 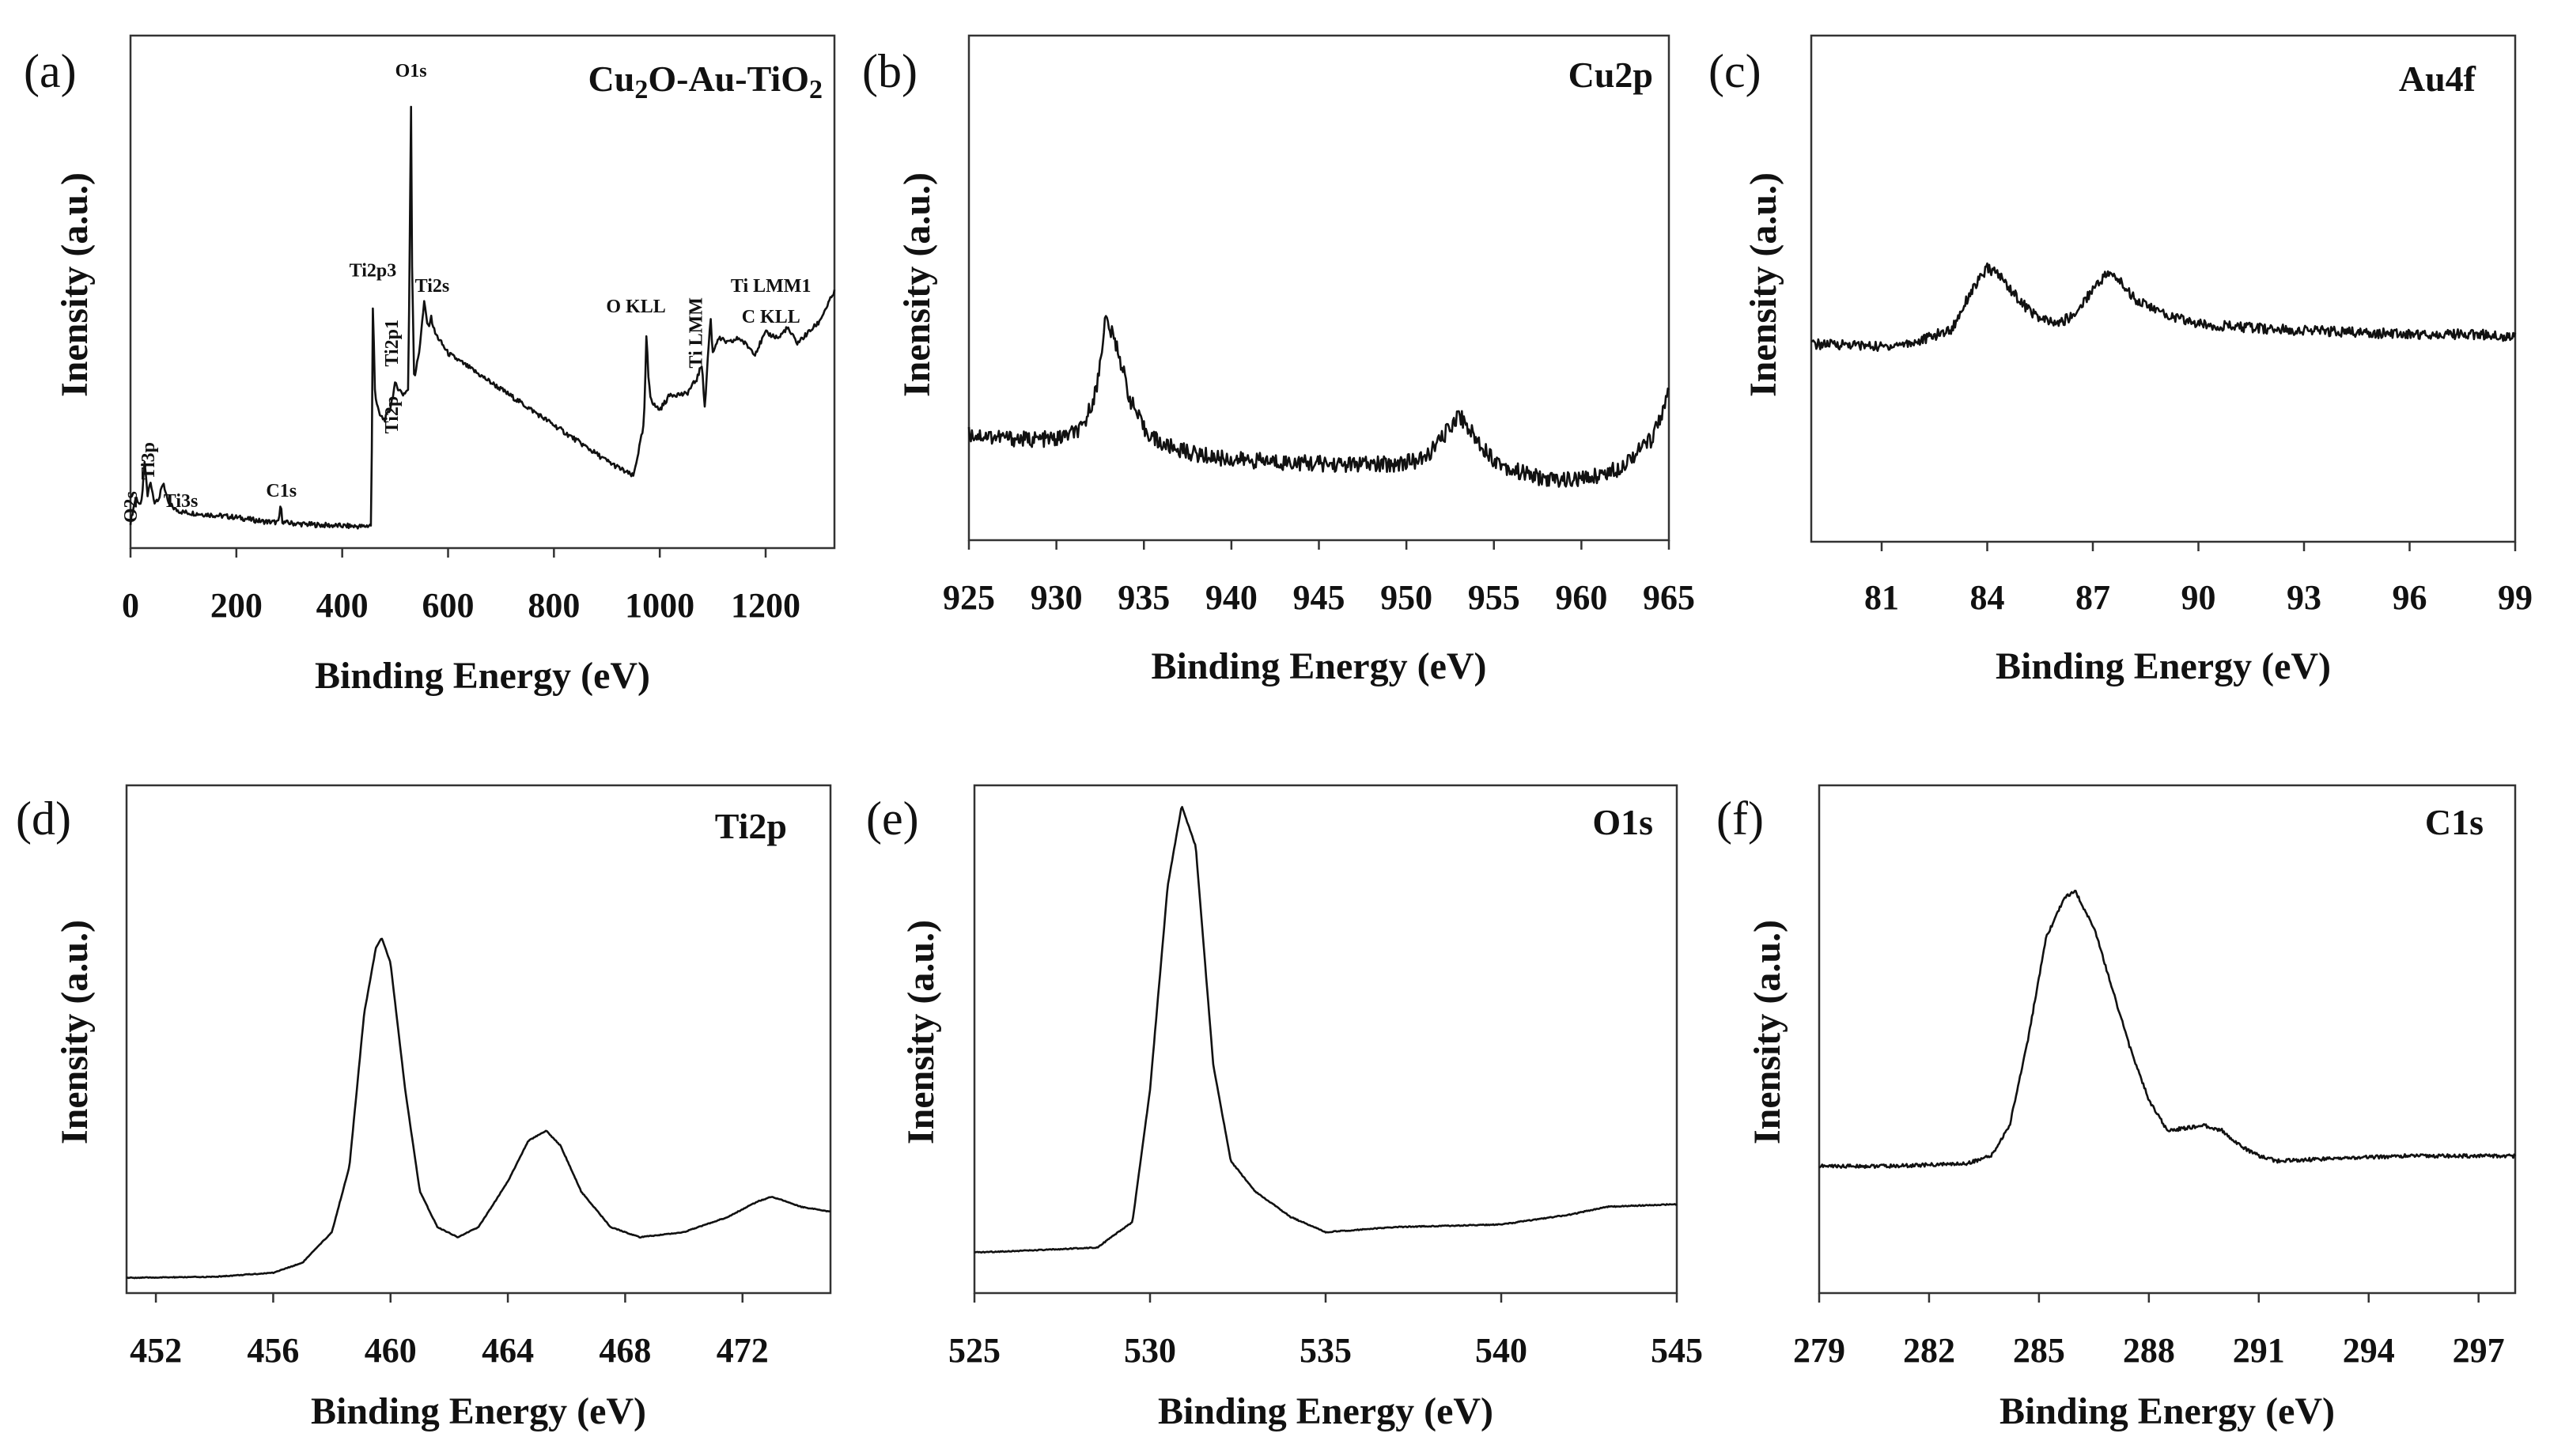 What do you see at coordinates (975, 1350) in the screenshot?
I see `x-tick-label: 525` at bounding box center [975, 1350].